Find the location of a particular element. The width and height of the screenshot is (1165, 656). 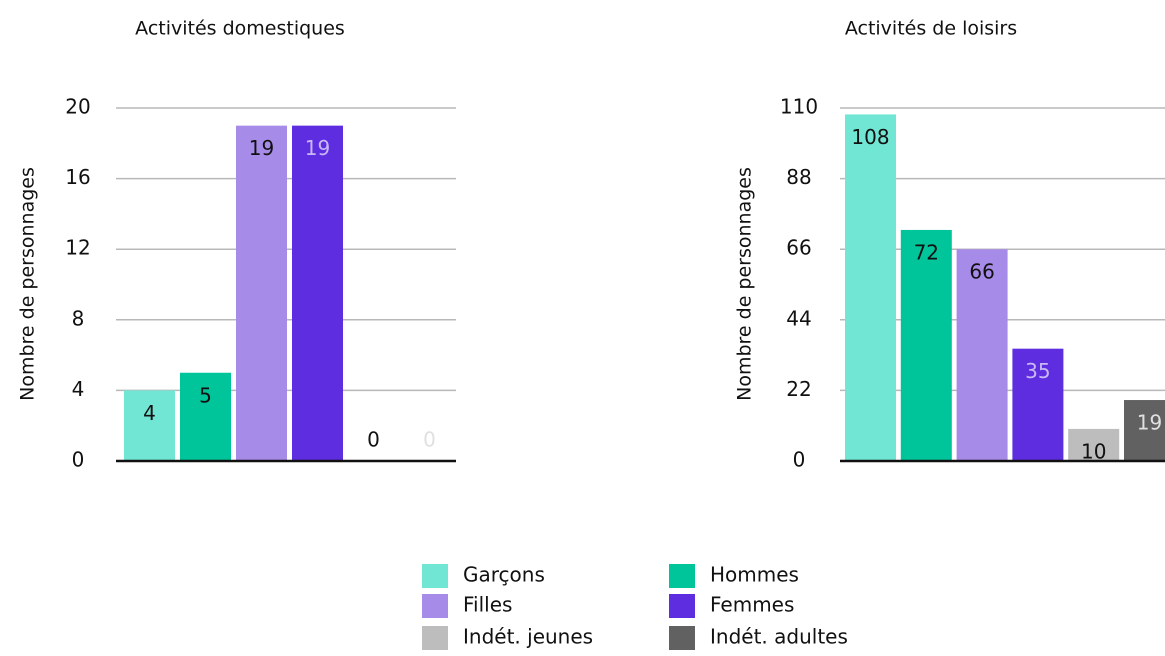

data-label: 35 is located at coordinates (1037, 371).